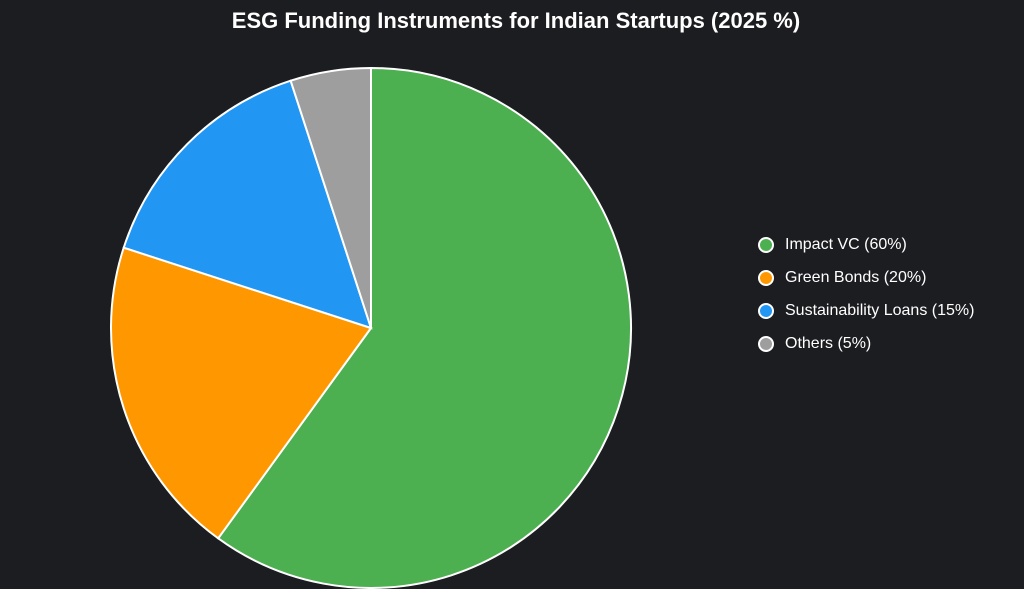  Describe the element at coordinates (855, 277) in the screenshot. I see `legend-label: Green Bonds (20%)` at that location.